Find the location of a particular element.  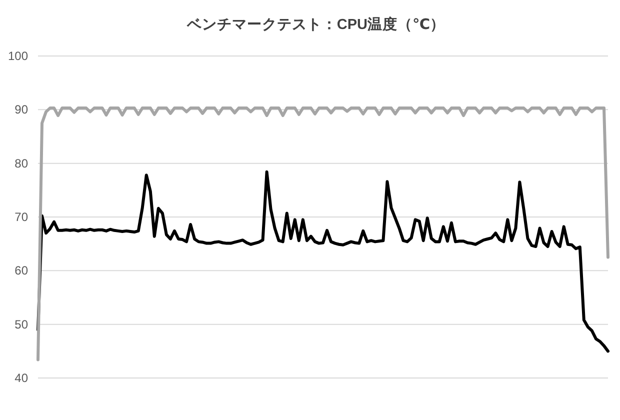

y-tick-label: 50 is located at coordinates (21, 324).